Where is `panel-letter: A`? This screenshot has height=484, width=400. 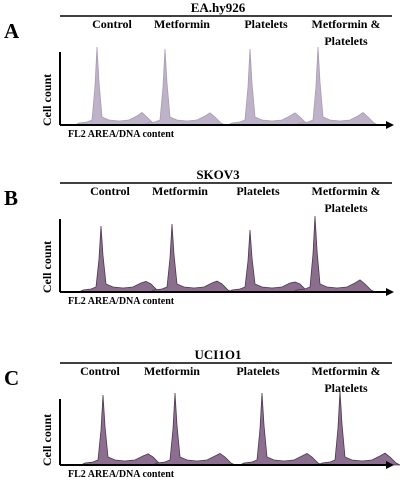 panel-letter: A is located at coordinates (12, 31).